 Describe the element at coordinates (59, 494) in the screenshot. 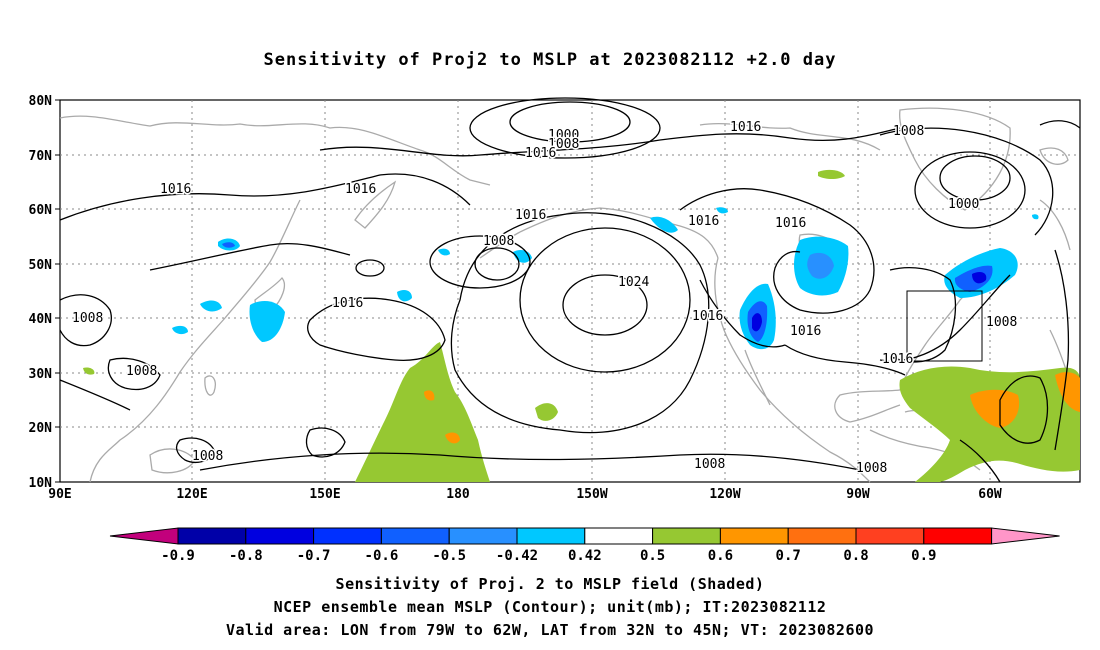

I see `lon-tick-label: 90E` at that location.